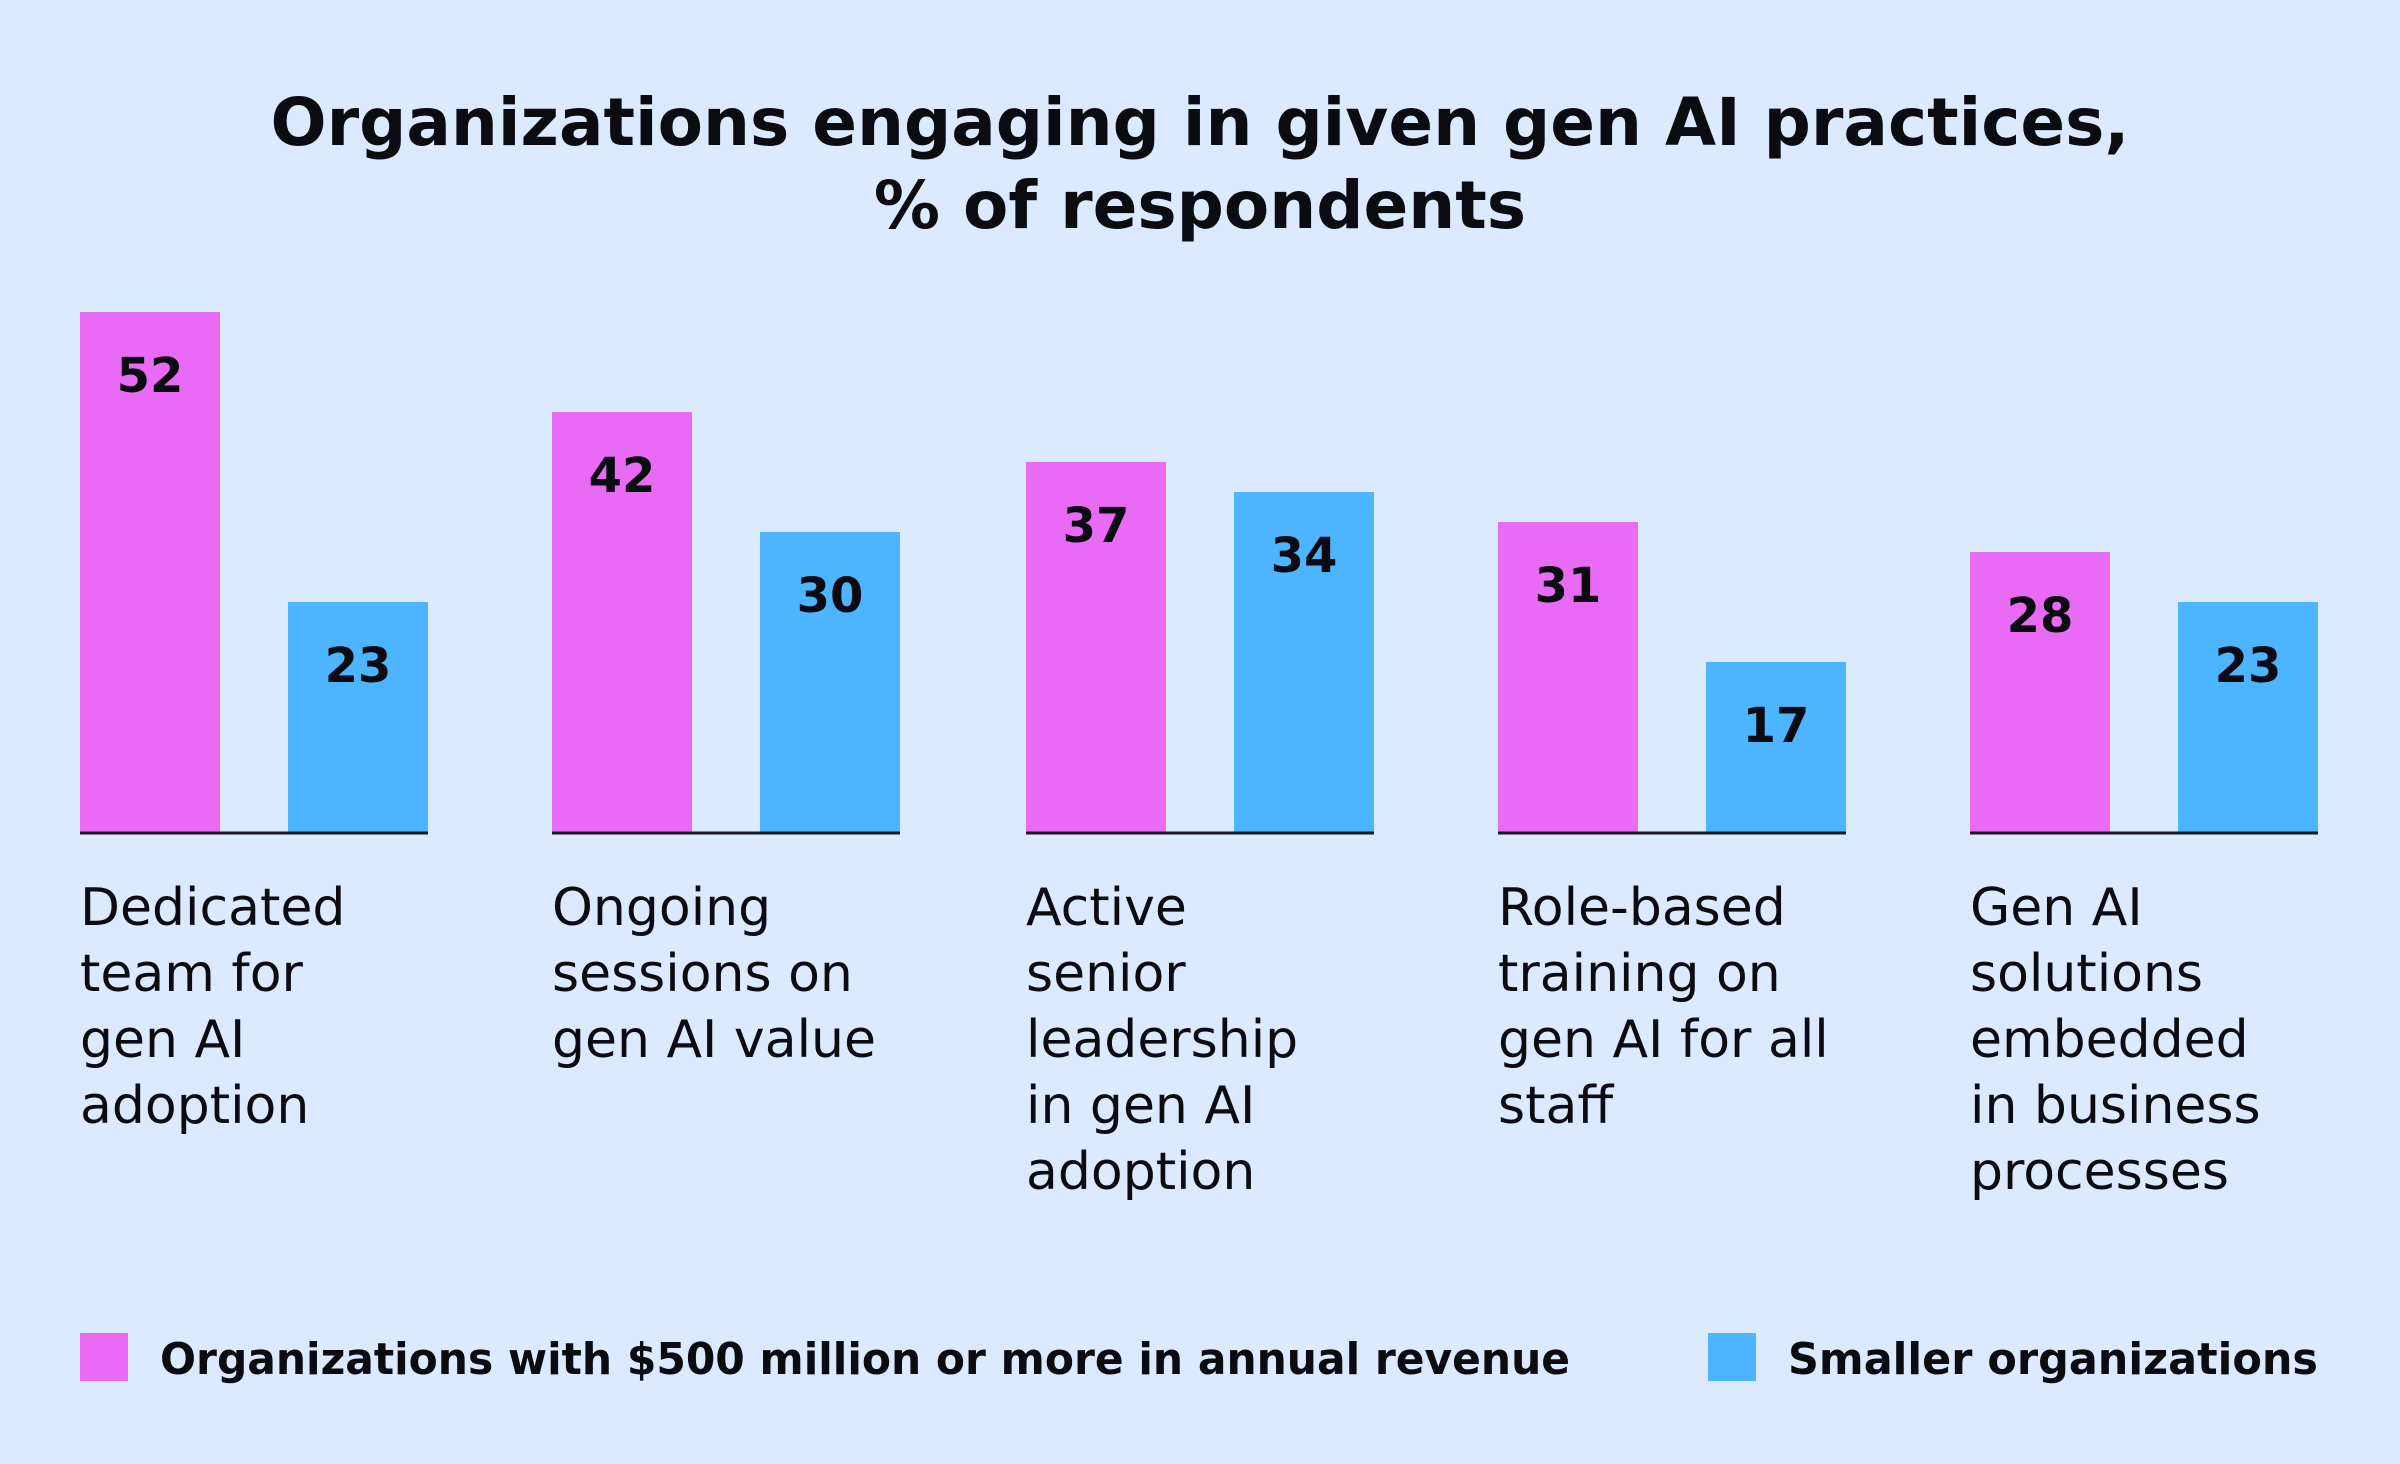 The width and height of the screenshot is (2400, 1464). Describe the element at coordinates (1568, 586) in the screenshot. I see `data-label-role-based-training-on-gen-ai-for-all-staff-series-1: 31` at that location.